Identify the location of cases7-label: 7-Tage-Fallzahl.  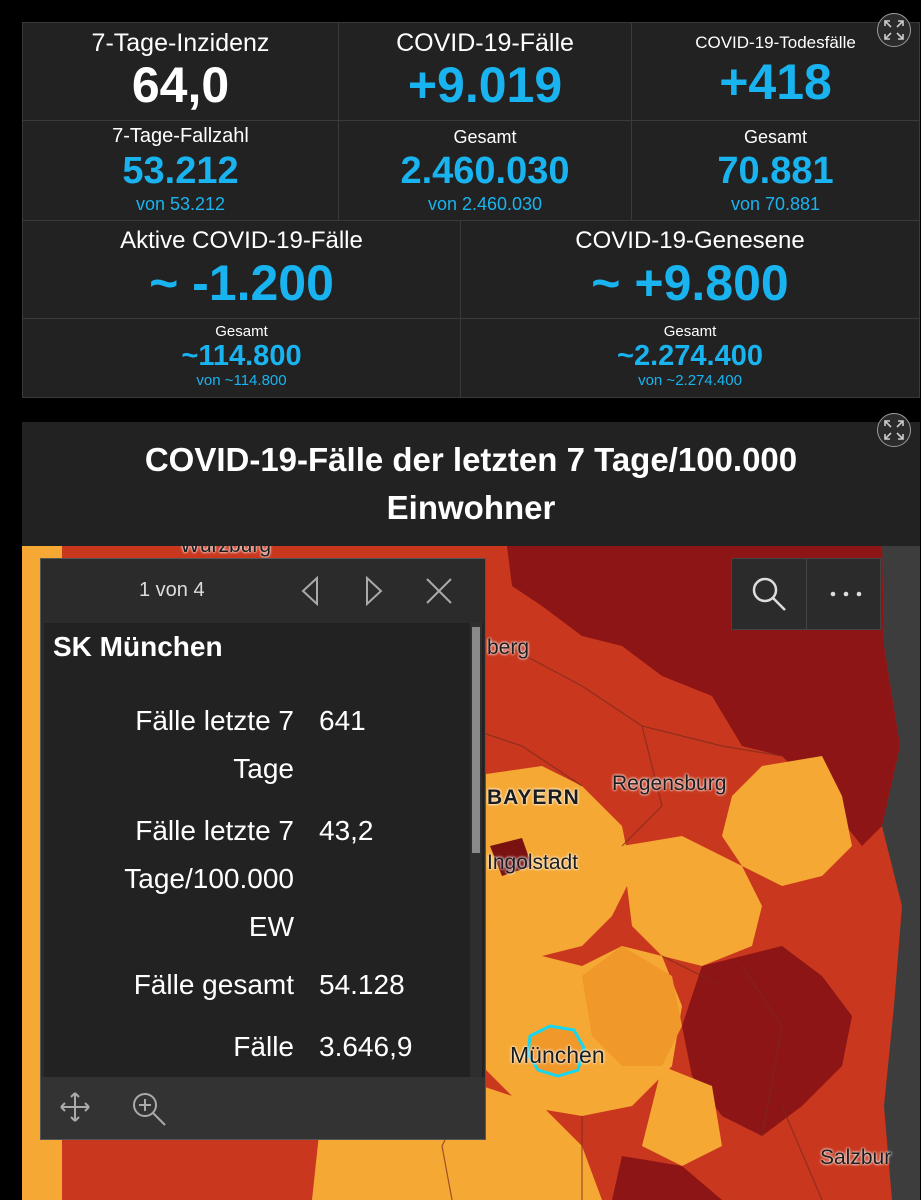
(180, 136).